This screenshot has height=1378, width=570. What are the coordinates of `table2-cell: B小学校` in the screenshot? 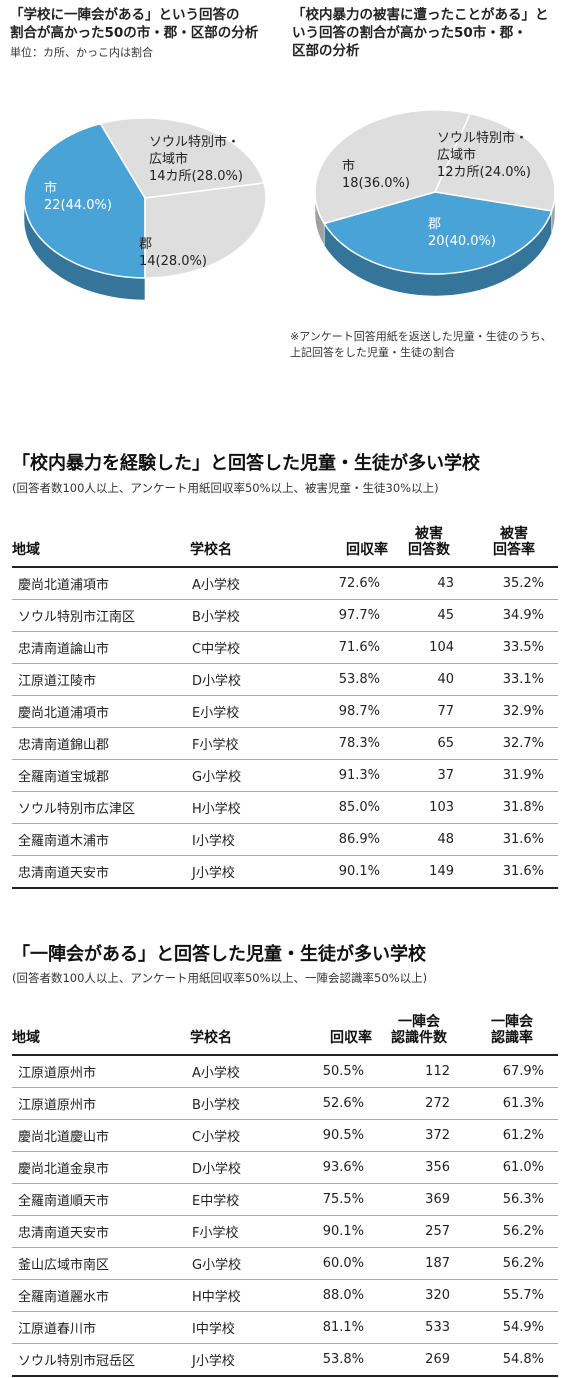 It's located at (240, 1103).